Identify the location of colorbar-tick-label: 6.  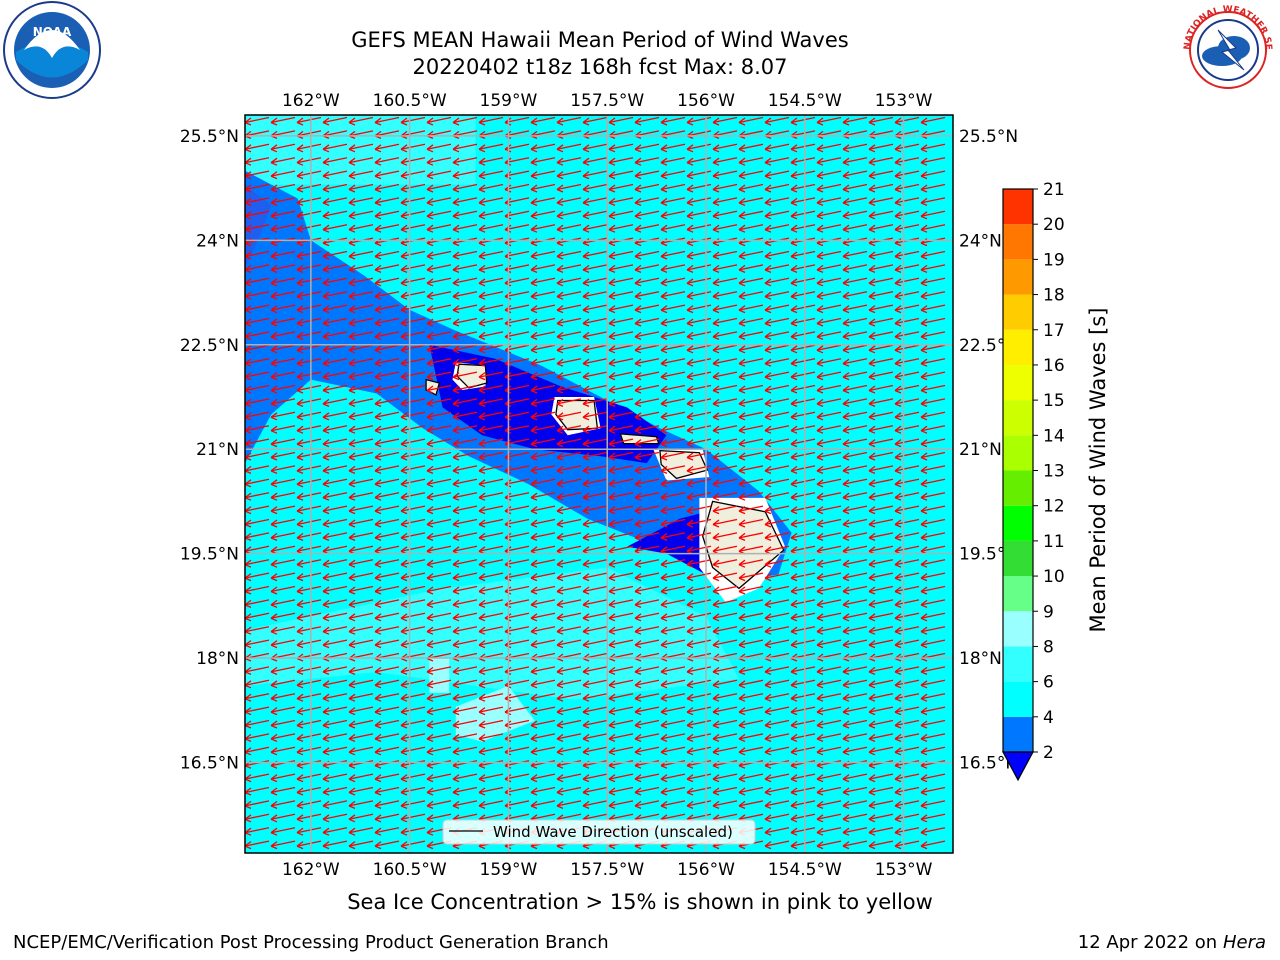
(1048, 683).